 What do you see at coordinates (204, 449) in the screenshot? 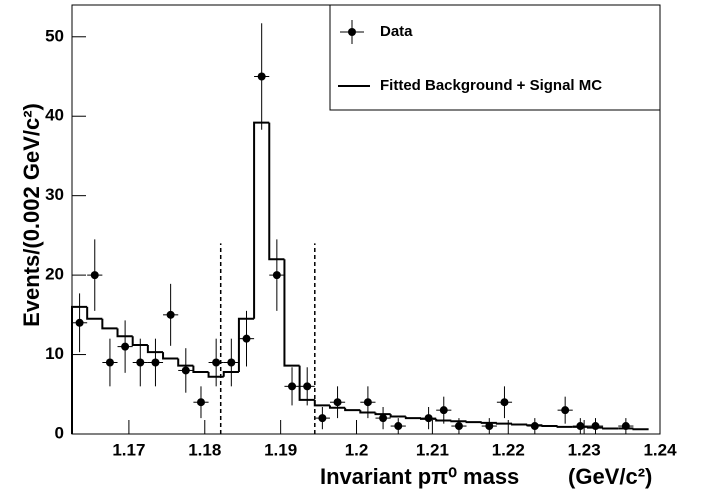
I see `x-tick-label: 1.18` at bounding box center [204, 449].